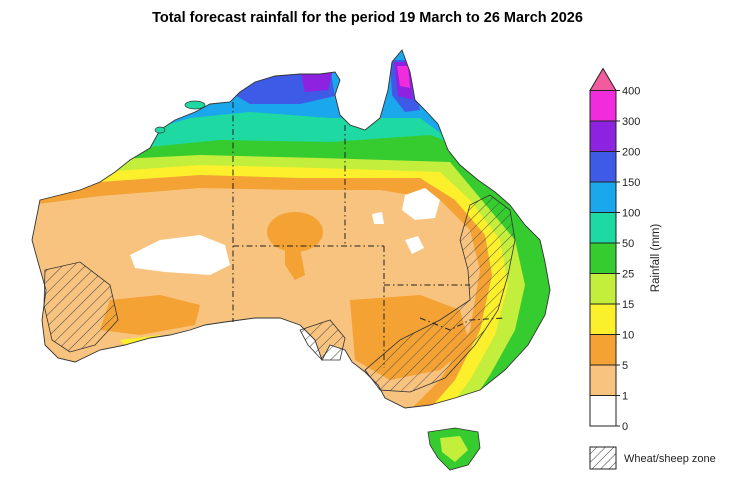 Image resolution: width=735 pixels, height=477 pixels. Describe the element at coordinates (628, 336) in the screenshot. I see `legend-tick-label: 10` at that location.